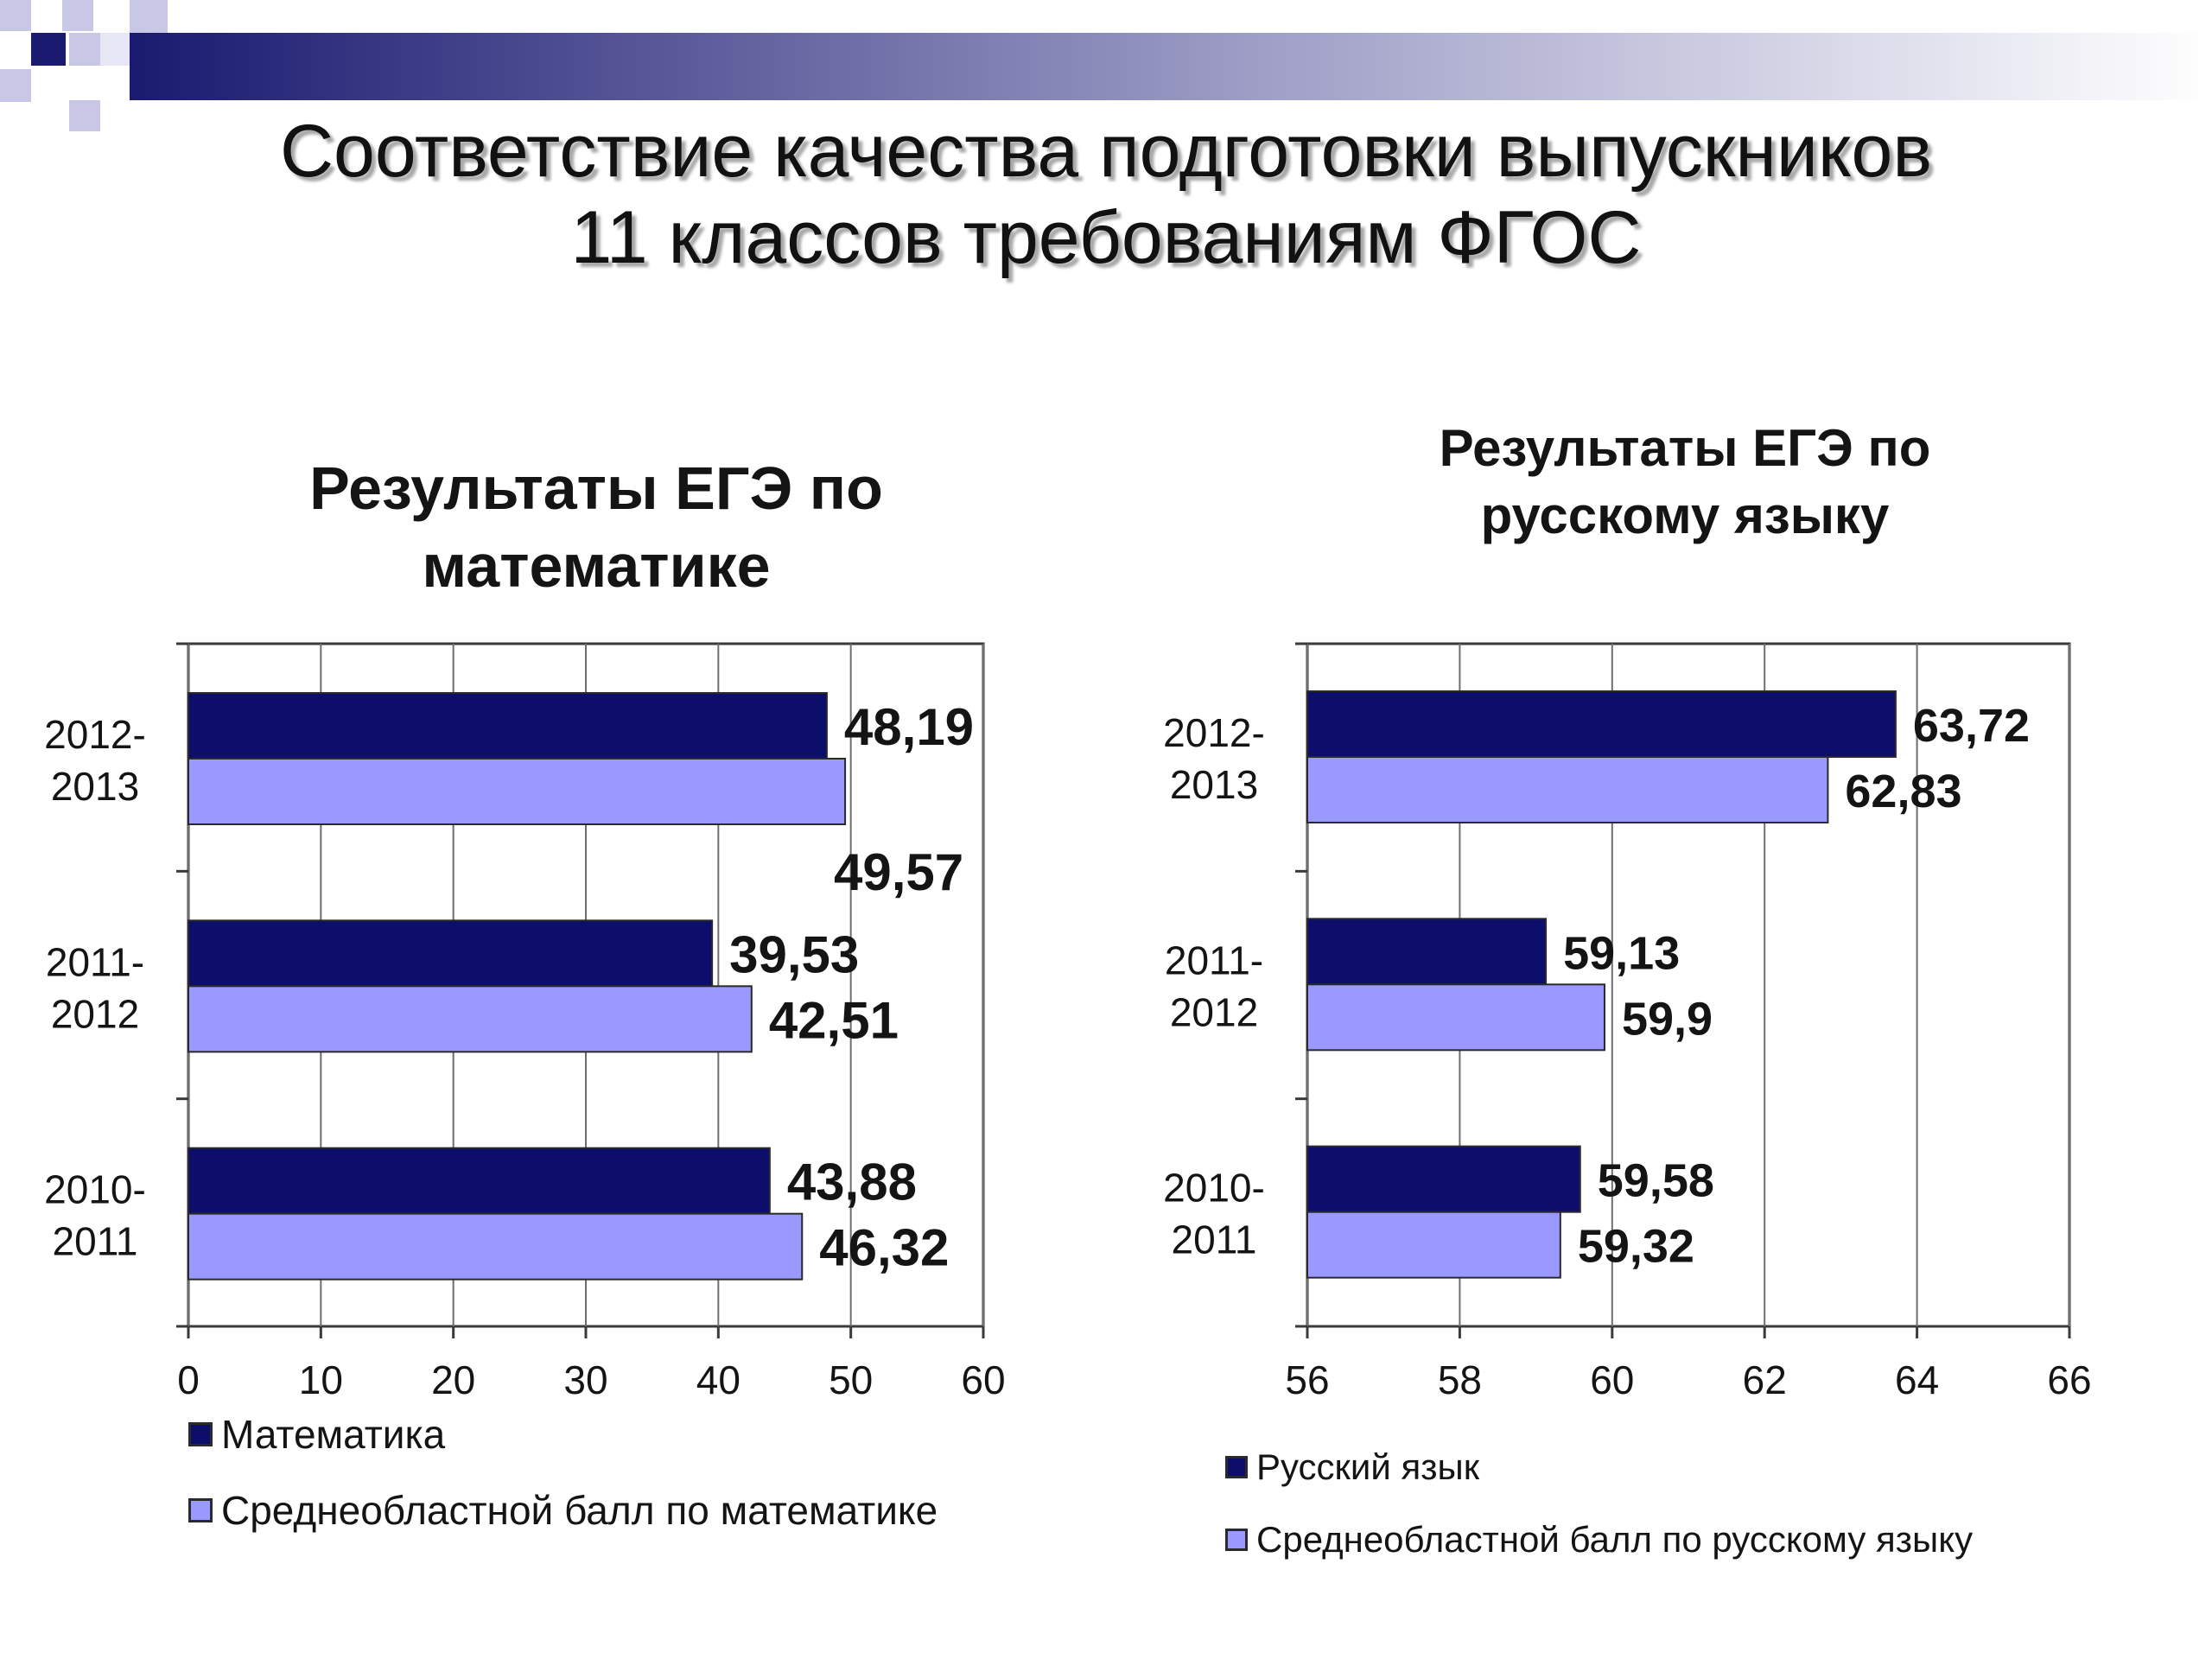 Image resolution: width=2212 pixels, height=1659 pixels. What do you see at coordinates (596, 527) in the screenshot?
I see `math-chart-title: Результаты ЕГЭ по математике` at bounding box center [596, 527].